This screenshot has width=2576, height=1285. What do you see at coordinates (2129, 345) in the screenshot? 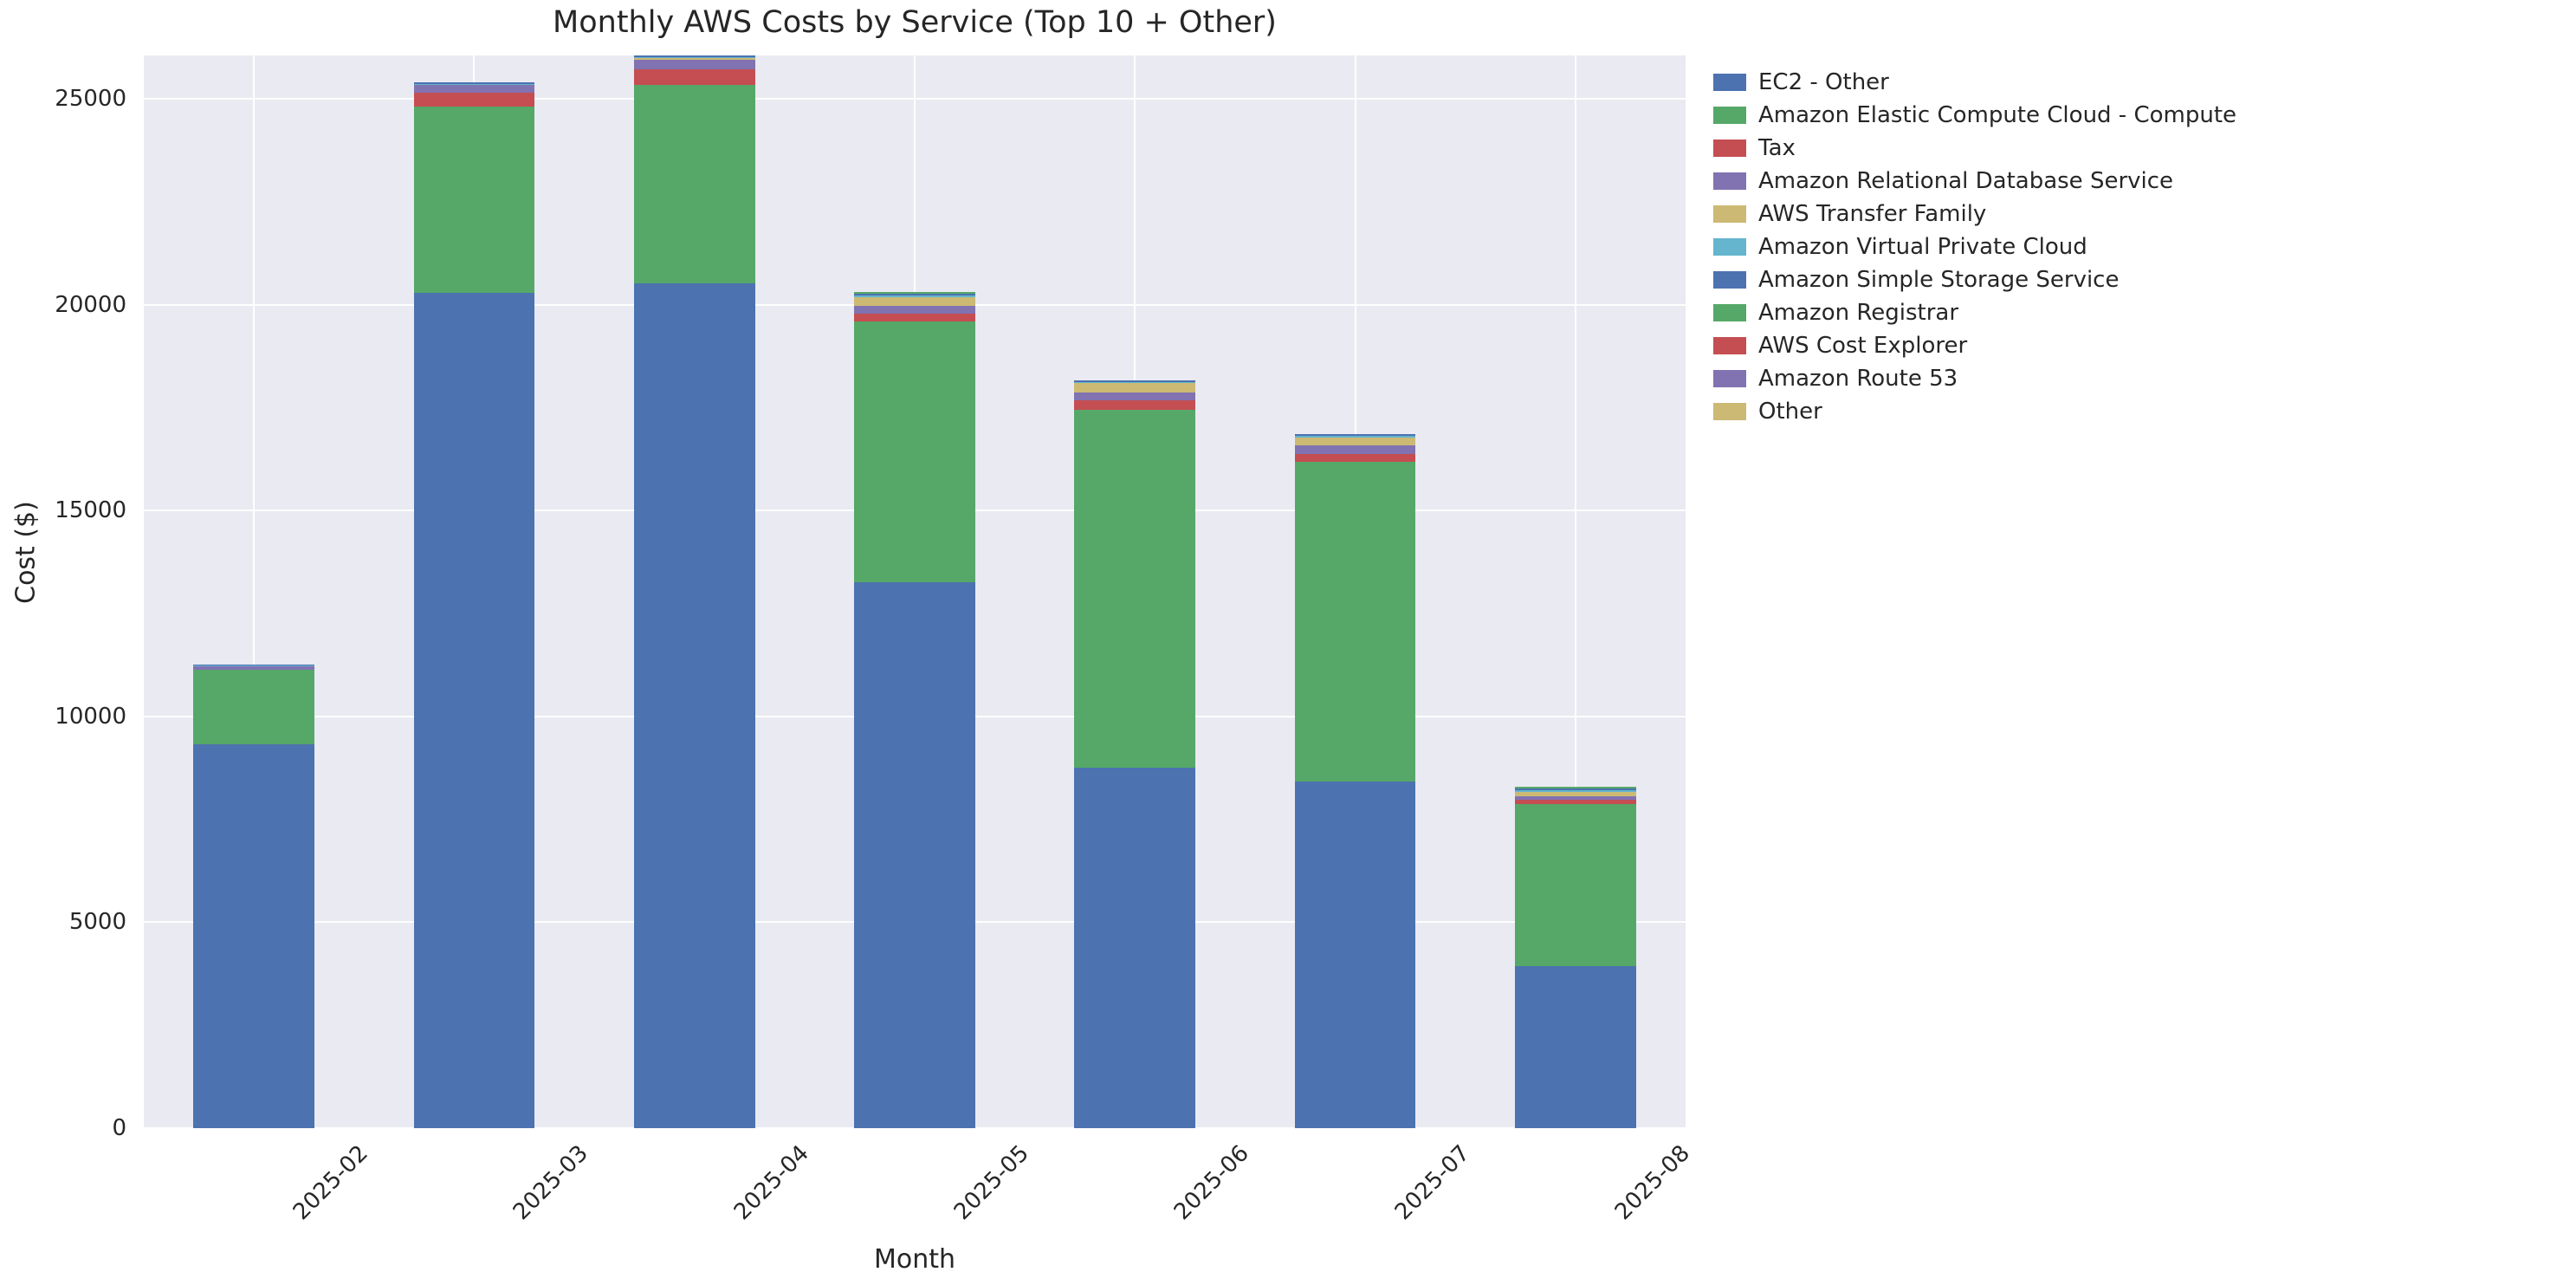
I see `legend-item: AWS Cost Explorer` at bounding box center [2129, 345].